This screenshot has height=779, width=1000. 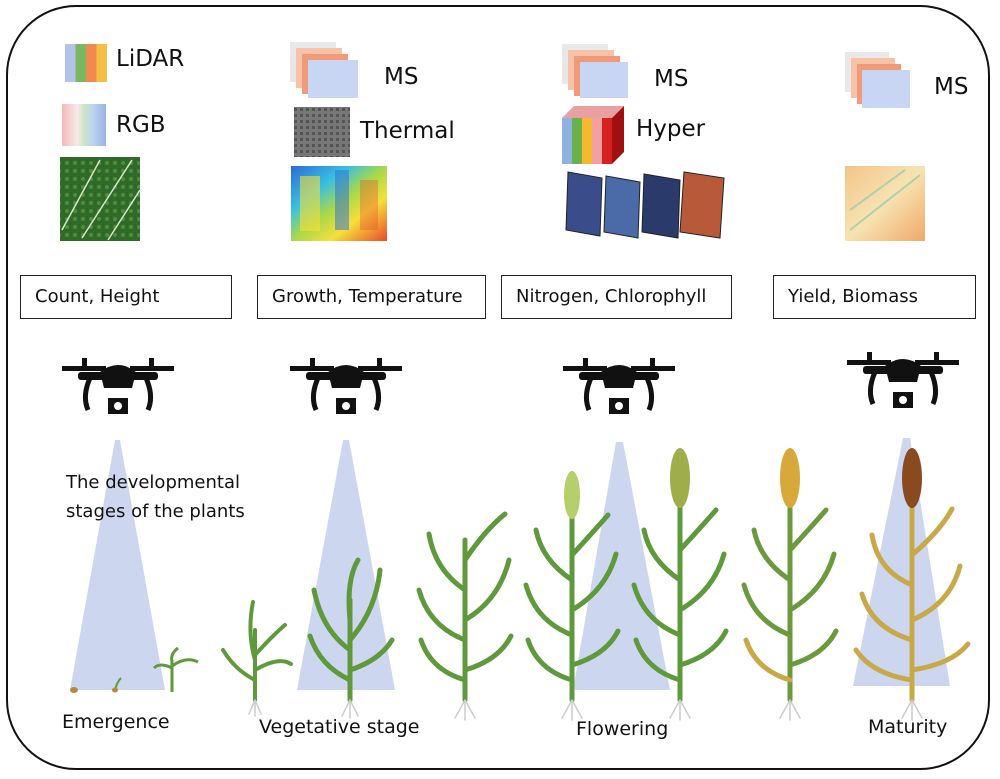 I want to click on stage-label-maturity: Maturity, so click(x=908, y=727).